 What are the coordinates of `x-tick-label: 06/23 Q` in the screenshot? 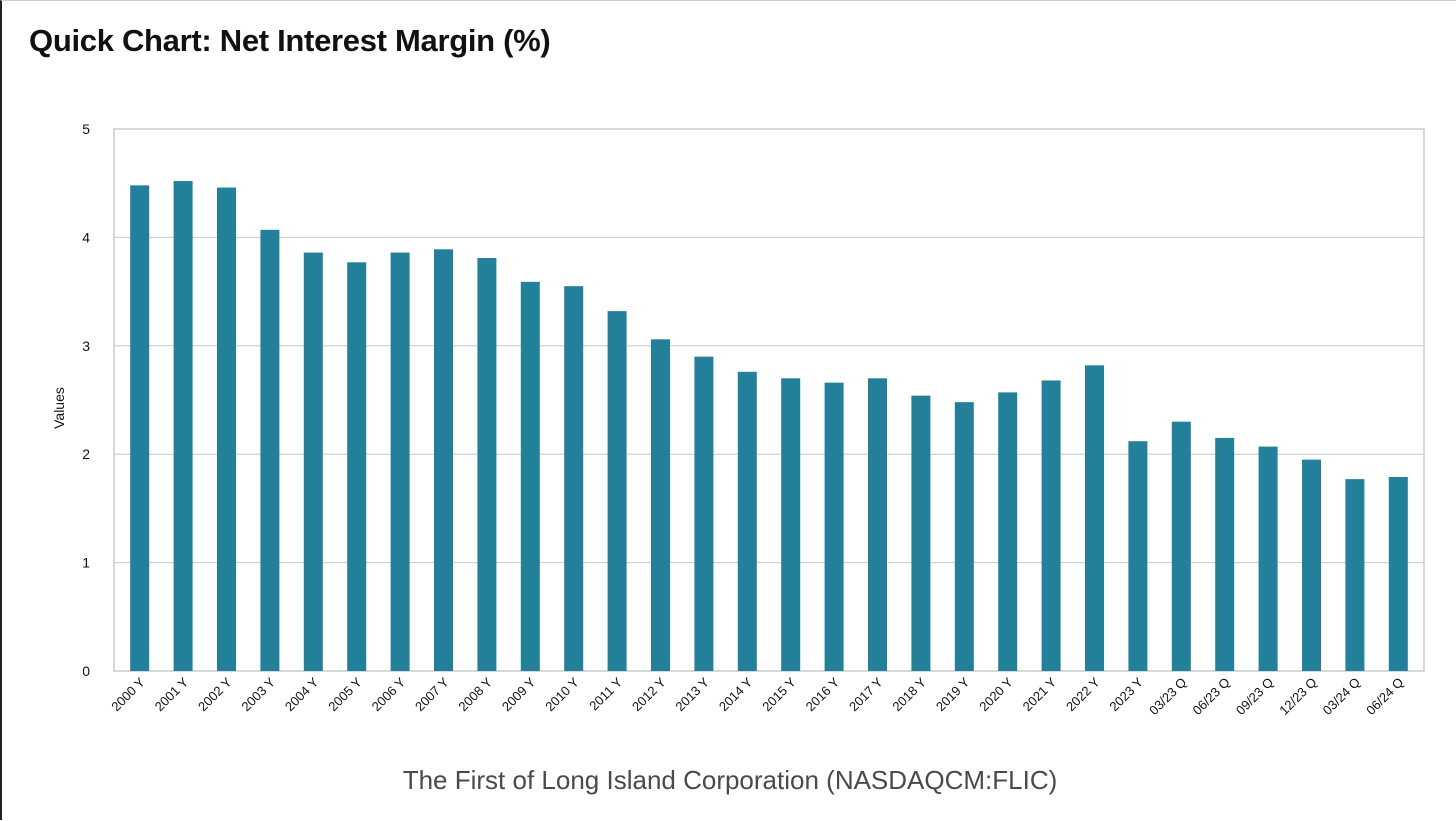 It's located at (1210, 696).